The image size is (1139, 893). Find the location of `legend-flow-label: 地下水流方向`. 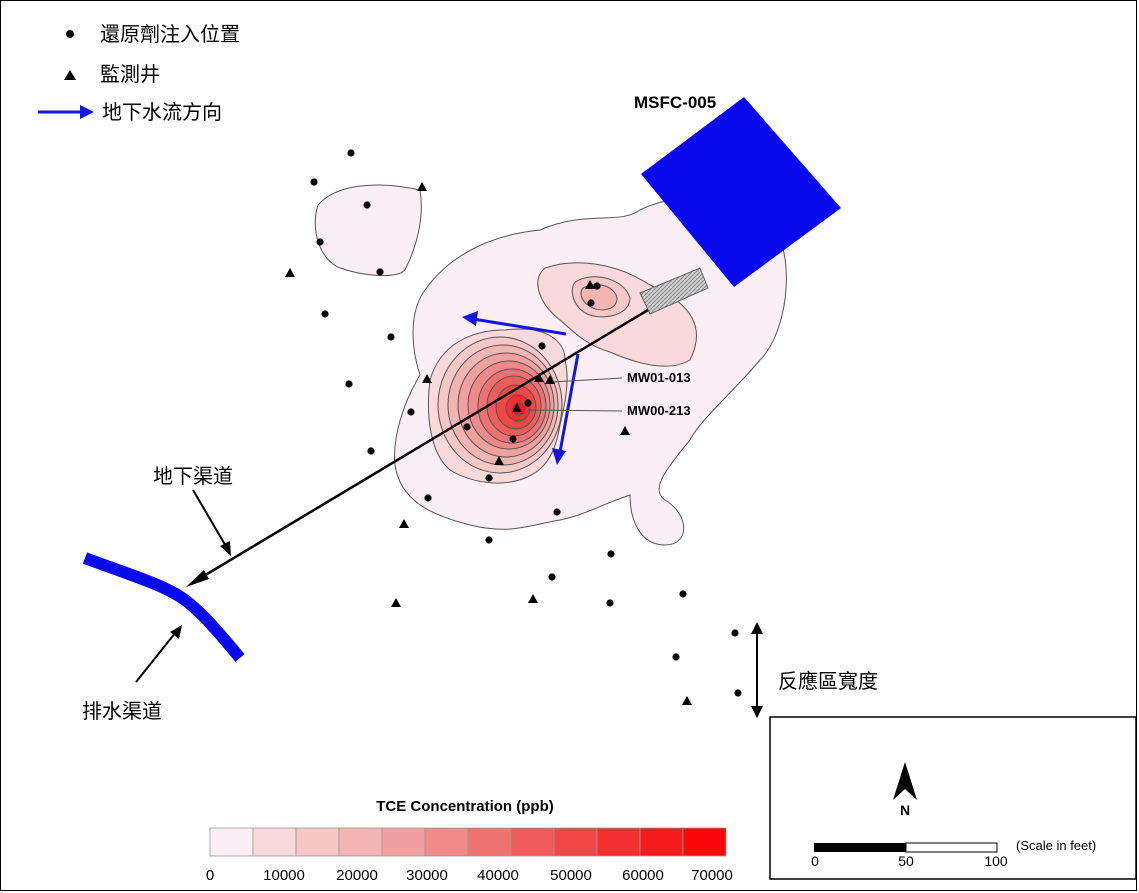

legend-flow-label: 地下水流方向 is located at coordinates (162, 112).